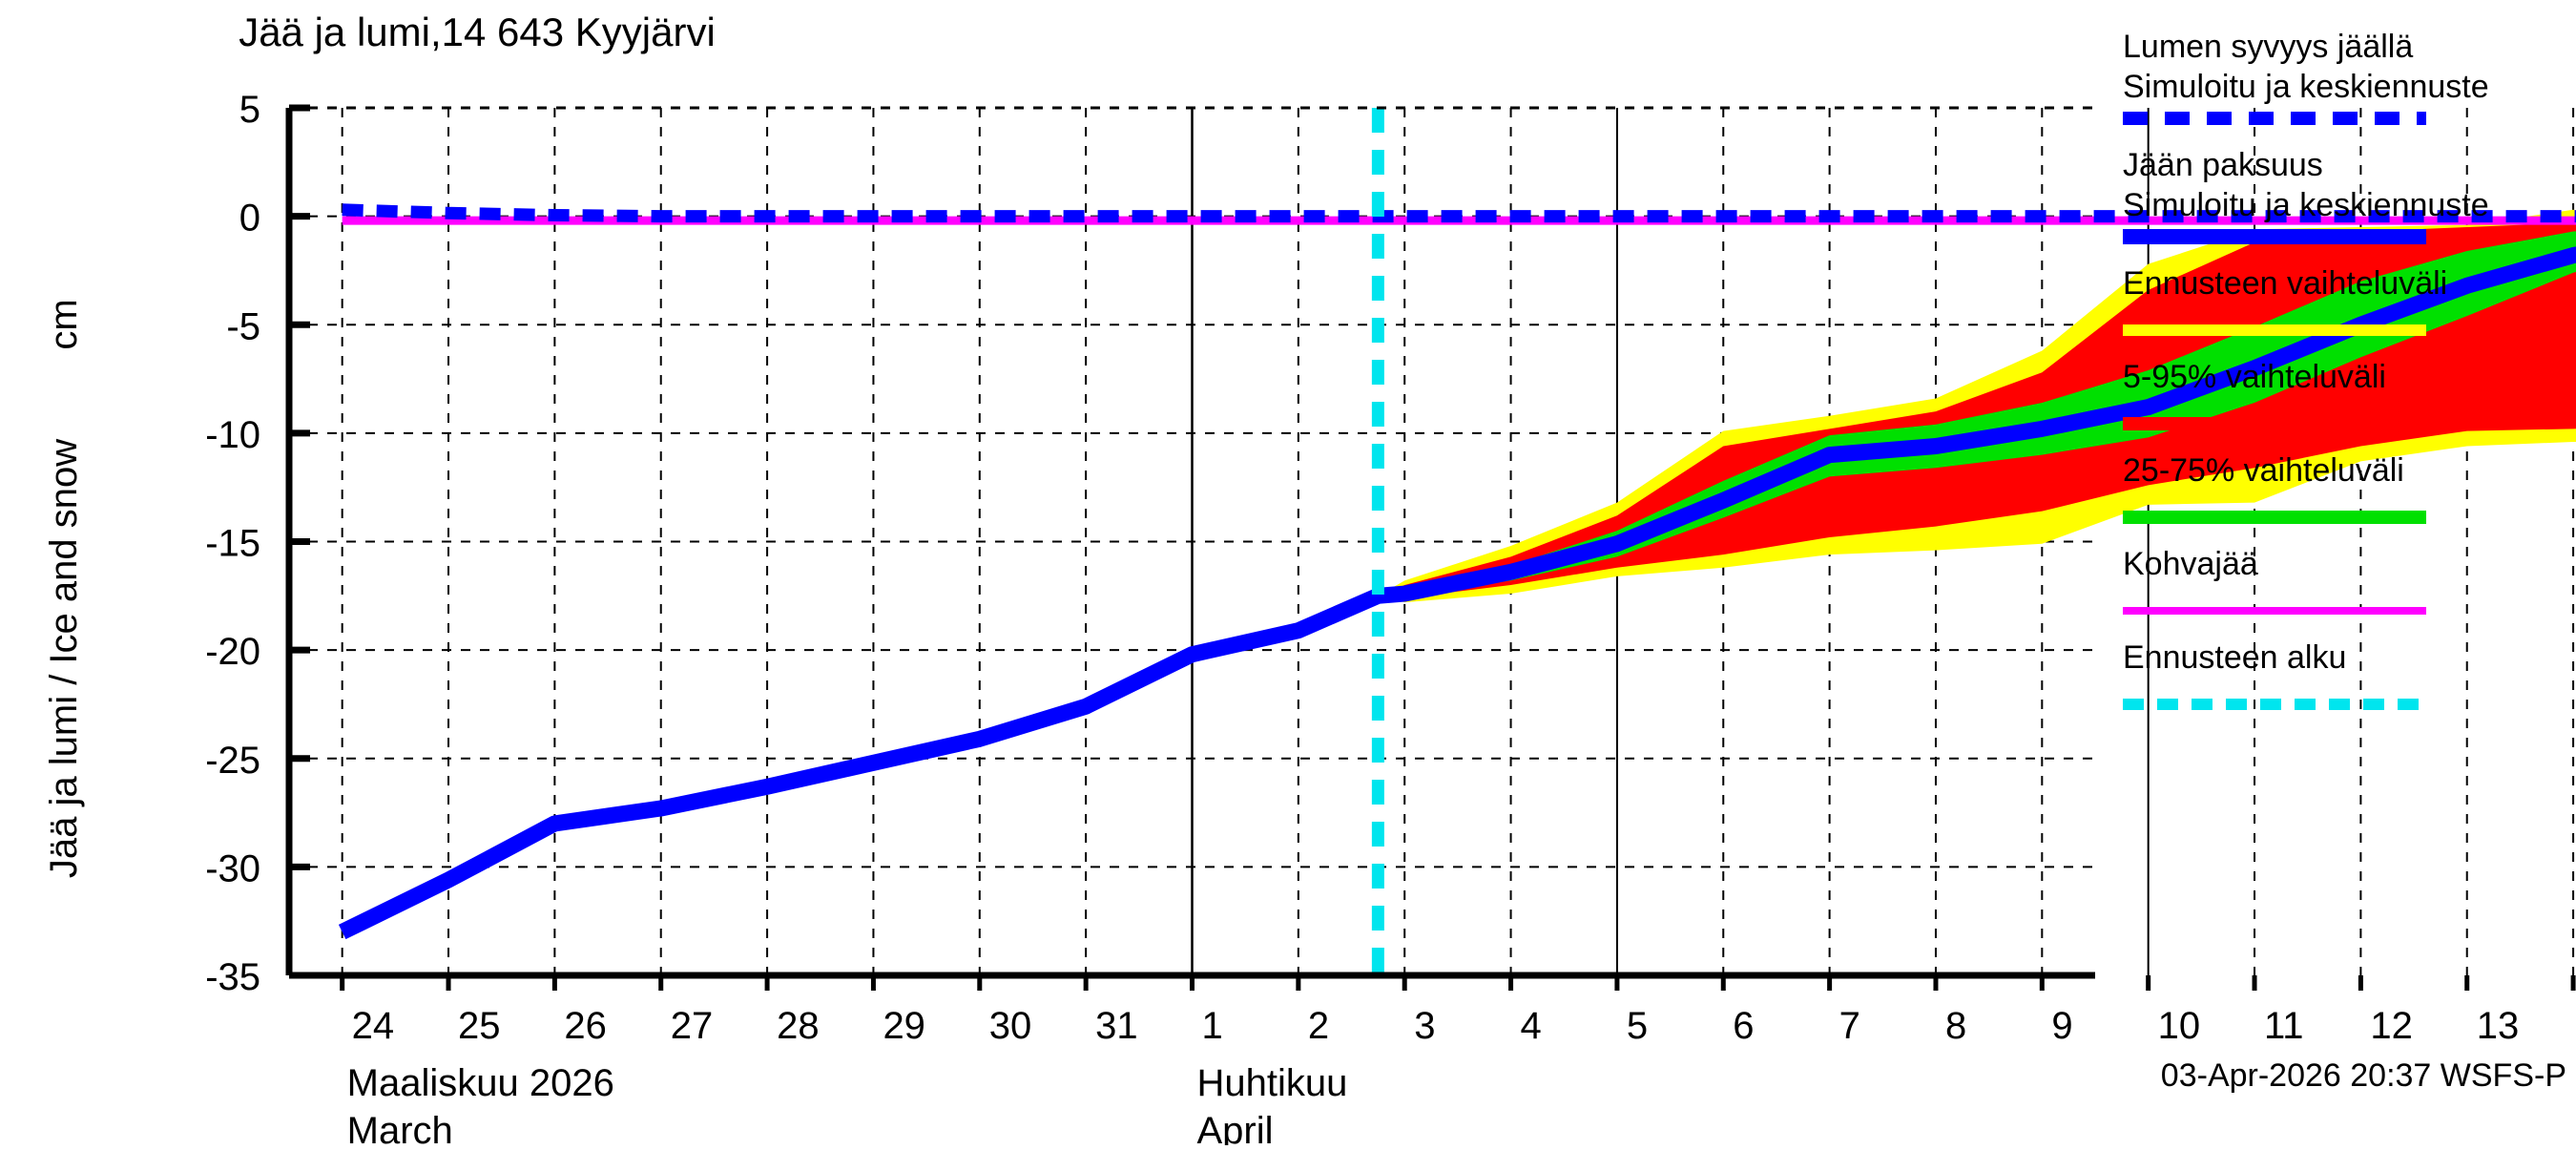  What do you see at coordinates (1955, 1026) in the screenshot?
I see `x-tick-label: 8` at bounding box center [1955, 1026].